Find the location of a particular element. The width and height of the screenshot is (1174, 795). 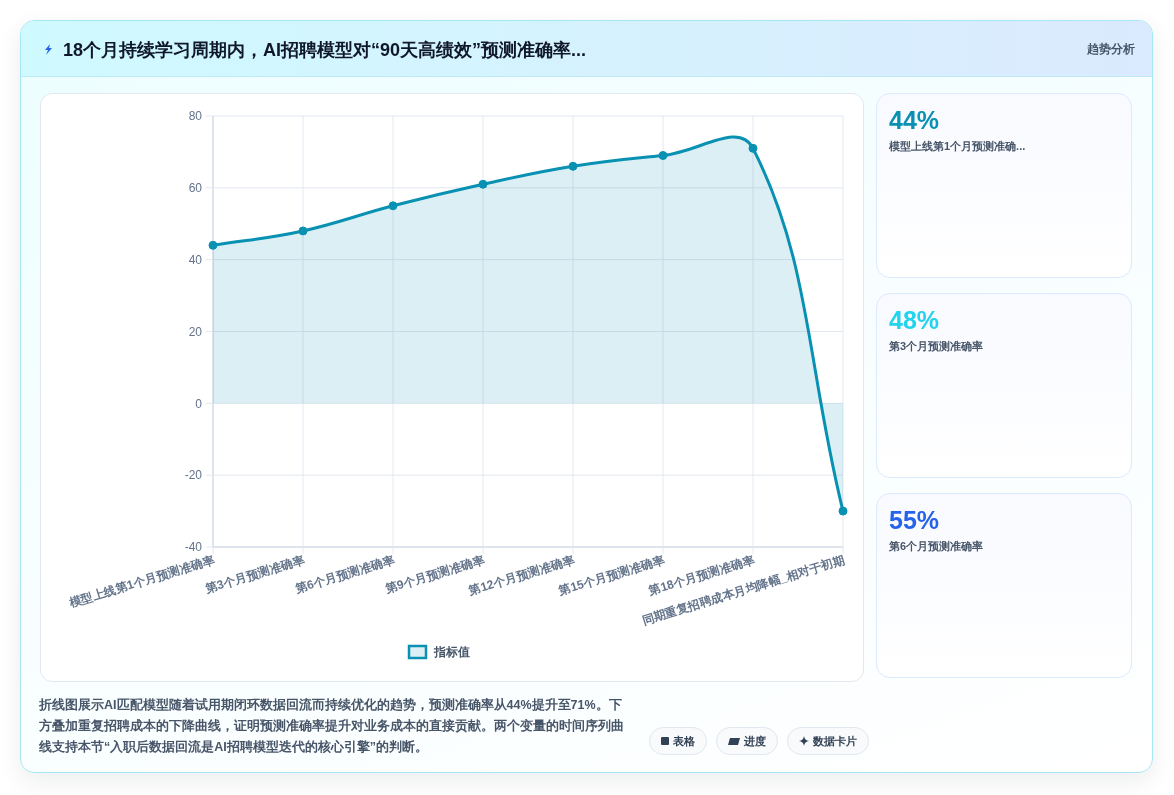

y-tick-label: 80 is located at coordinates (195, 116).